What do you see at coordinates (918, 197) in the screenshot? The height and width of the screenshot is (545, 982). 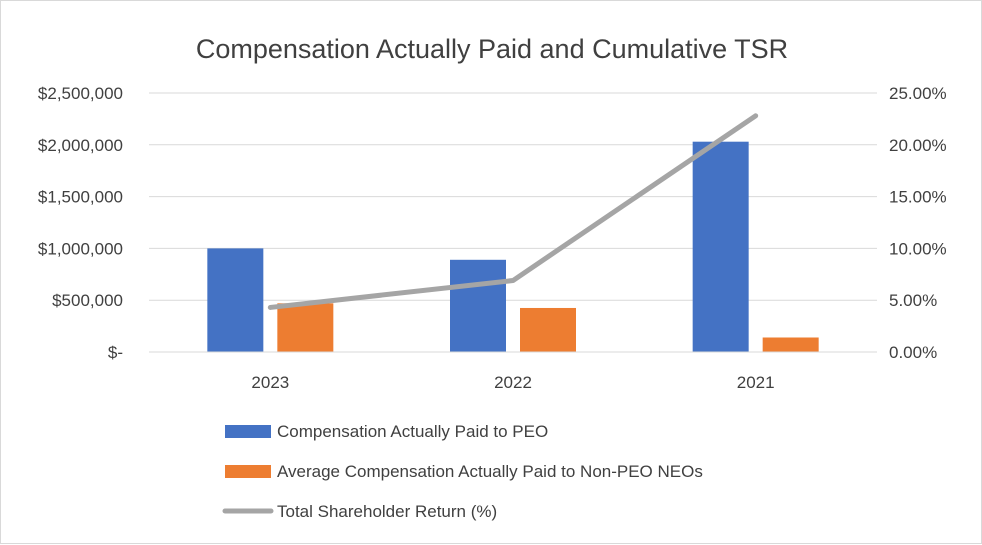 I see `y-right-tick-label: 15.00%` at bounding box center [918, 197].